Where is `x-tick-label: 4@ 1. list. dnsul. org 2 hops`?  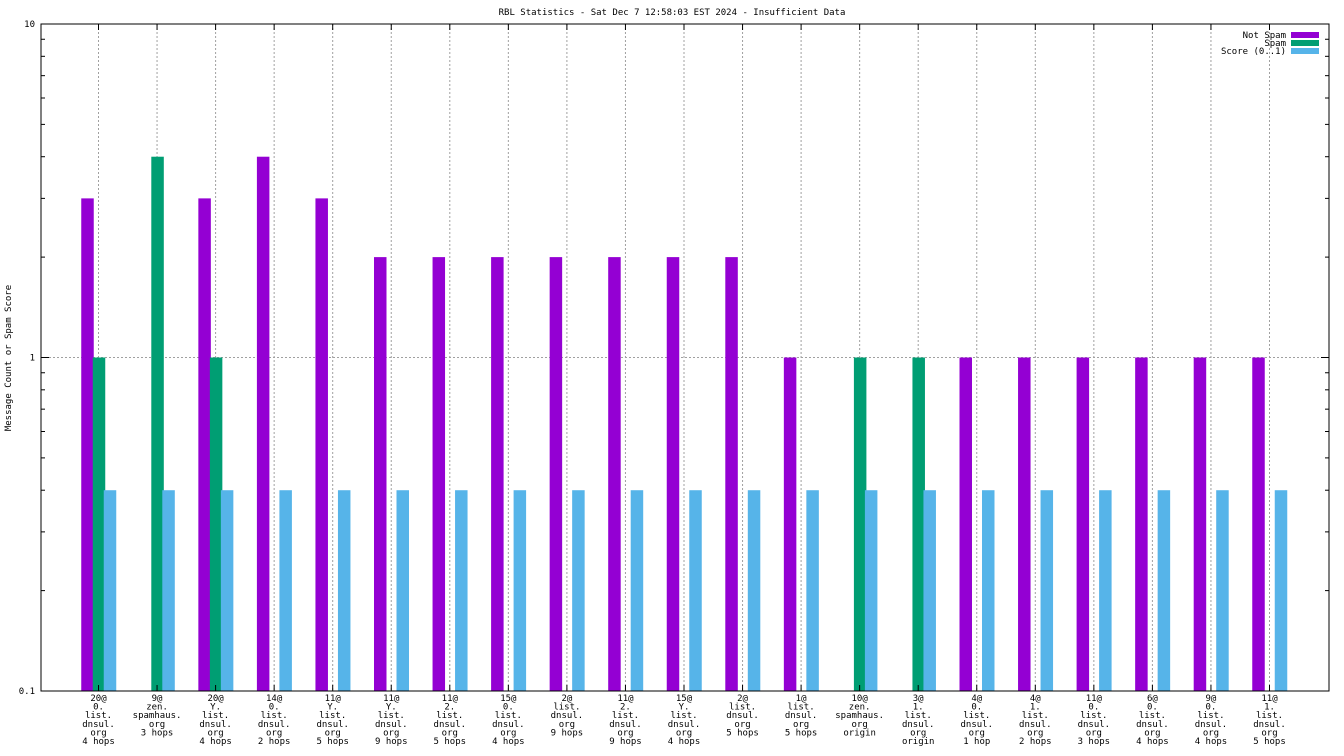 x-tick-label: 4@ 1. list. dnsul. org 2 hops is located at coordinates (1035, 720).